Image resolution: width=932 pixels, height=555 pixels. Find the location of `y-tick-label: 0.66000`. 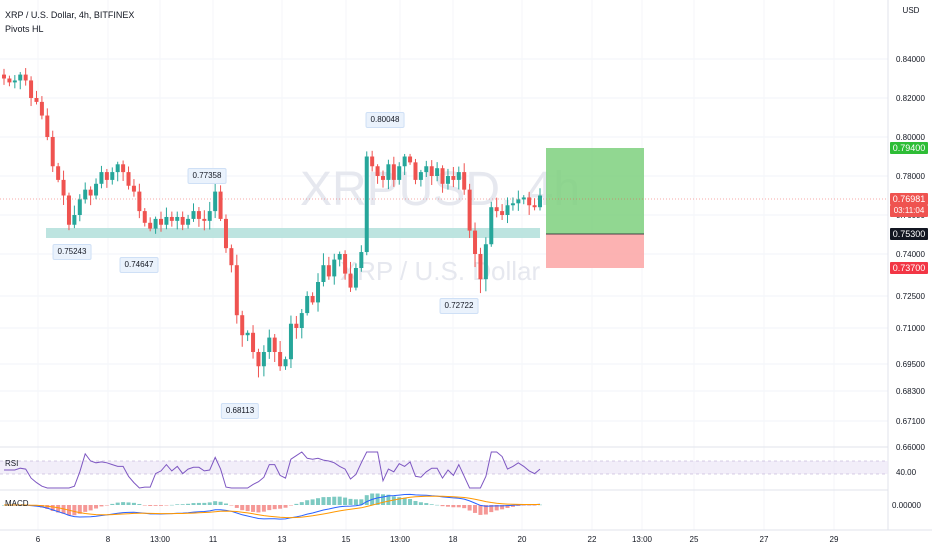

y-tick-label: 0.66000 is located at coordinates (910, 447).